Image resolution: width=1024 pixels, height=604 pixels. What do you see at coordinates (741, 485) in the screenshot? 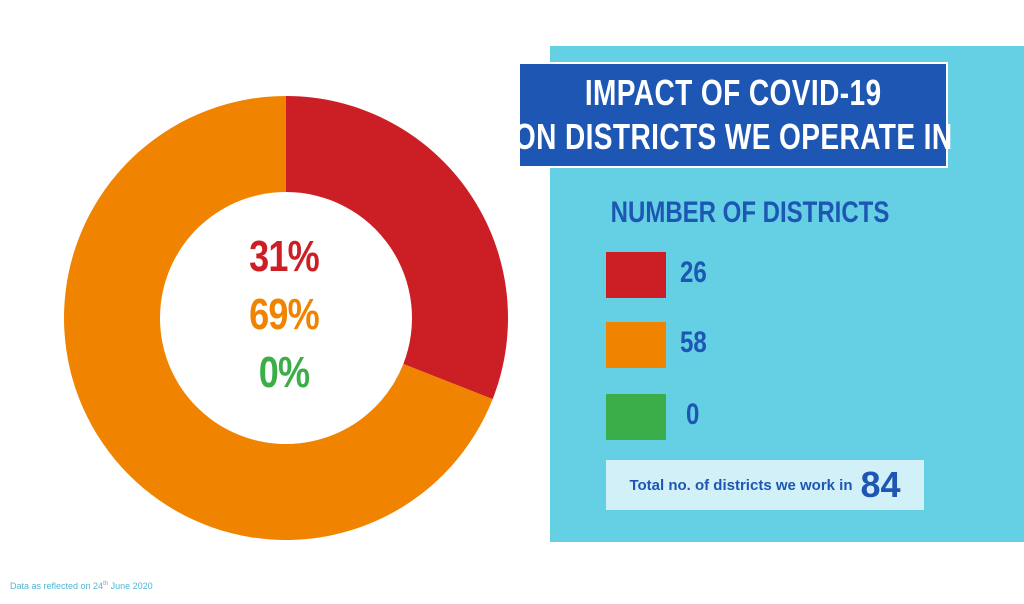
I see `total-label: Total no. of districts we work in` at bounding box center [741, 485].